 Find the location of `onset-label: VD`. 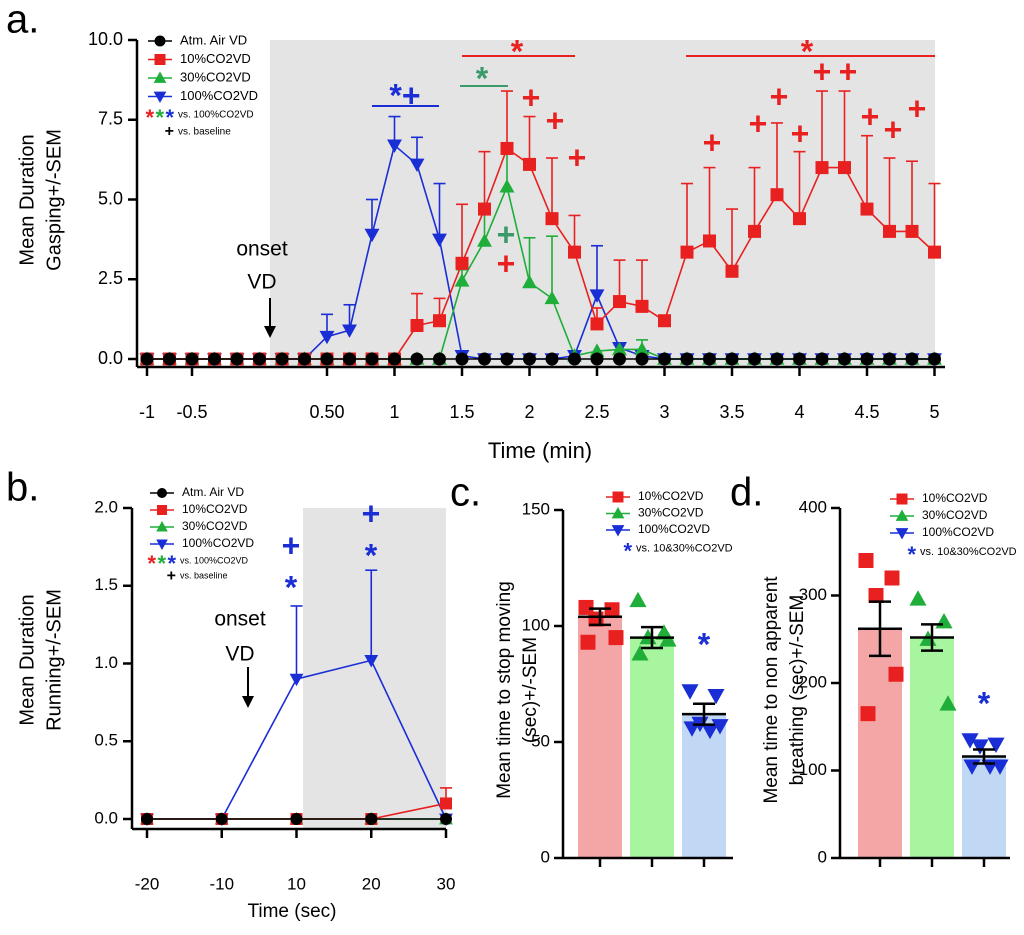

onset-label: VD is located at coordinates (239, 654).